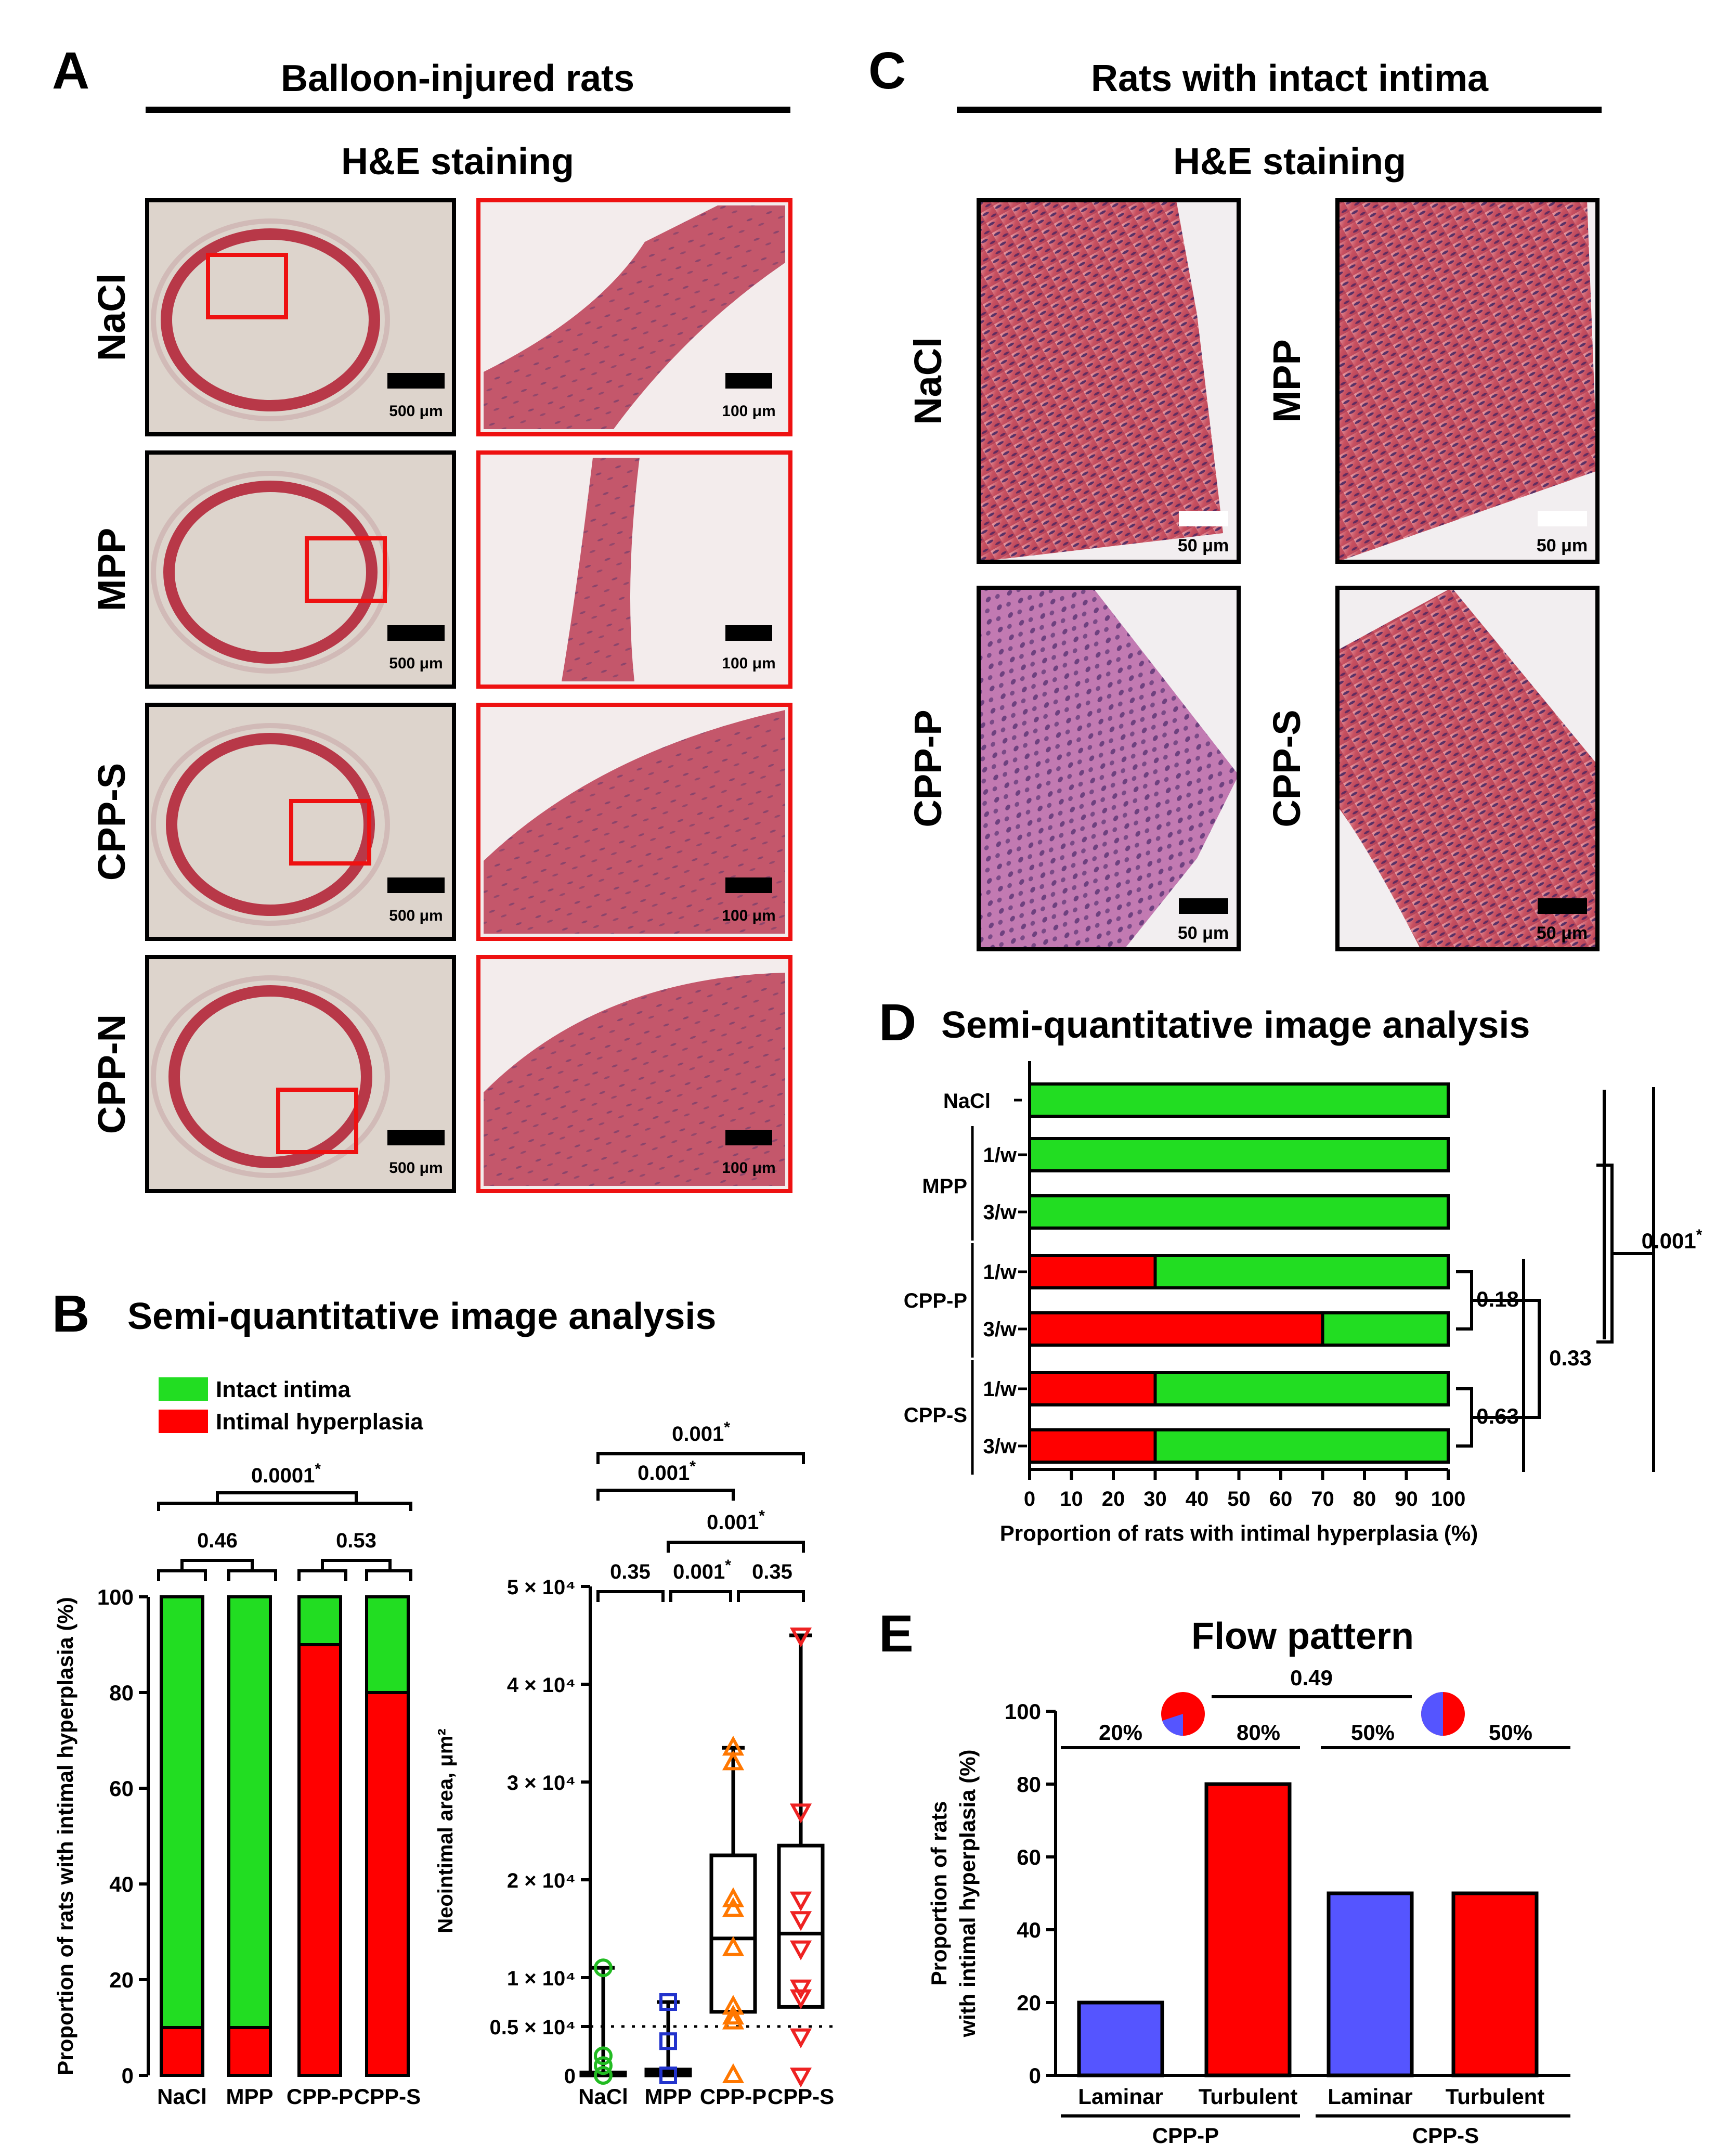 This screenshot has width=1716, height=2156. I want to click on x-tick-label: CPP-P, so click(320, 2096).